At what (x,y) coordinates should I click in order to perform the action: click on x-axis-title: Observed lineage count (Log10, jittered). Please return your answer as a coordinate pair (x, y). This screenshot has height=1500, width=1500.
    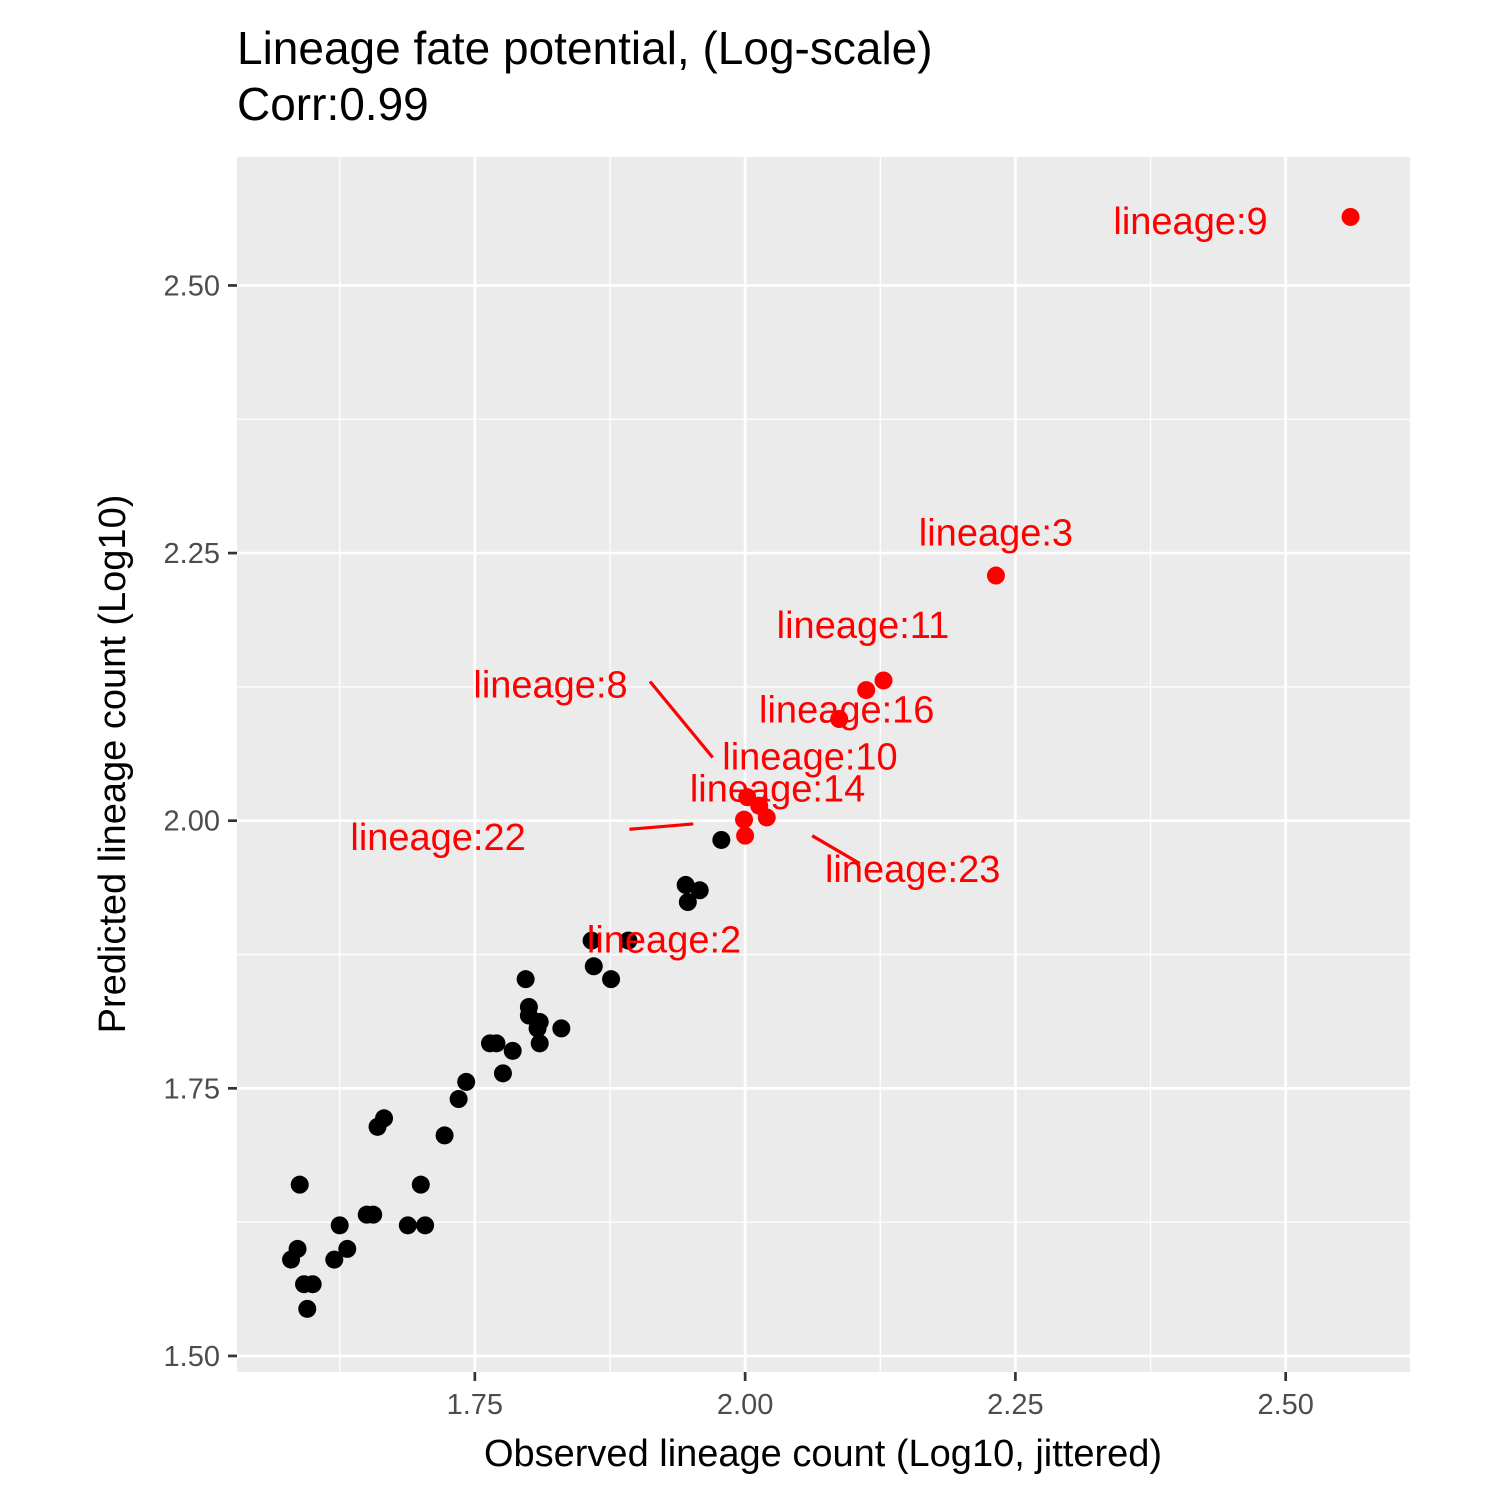
    Looking at the image, I should click on (823, 1454).